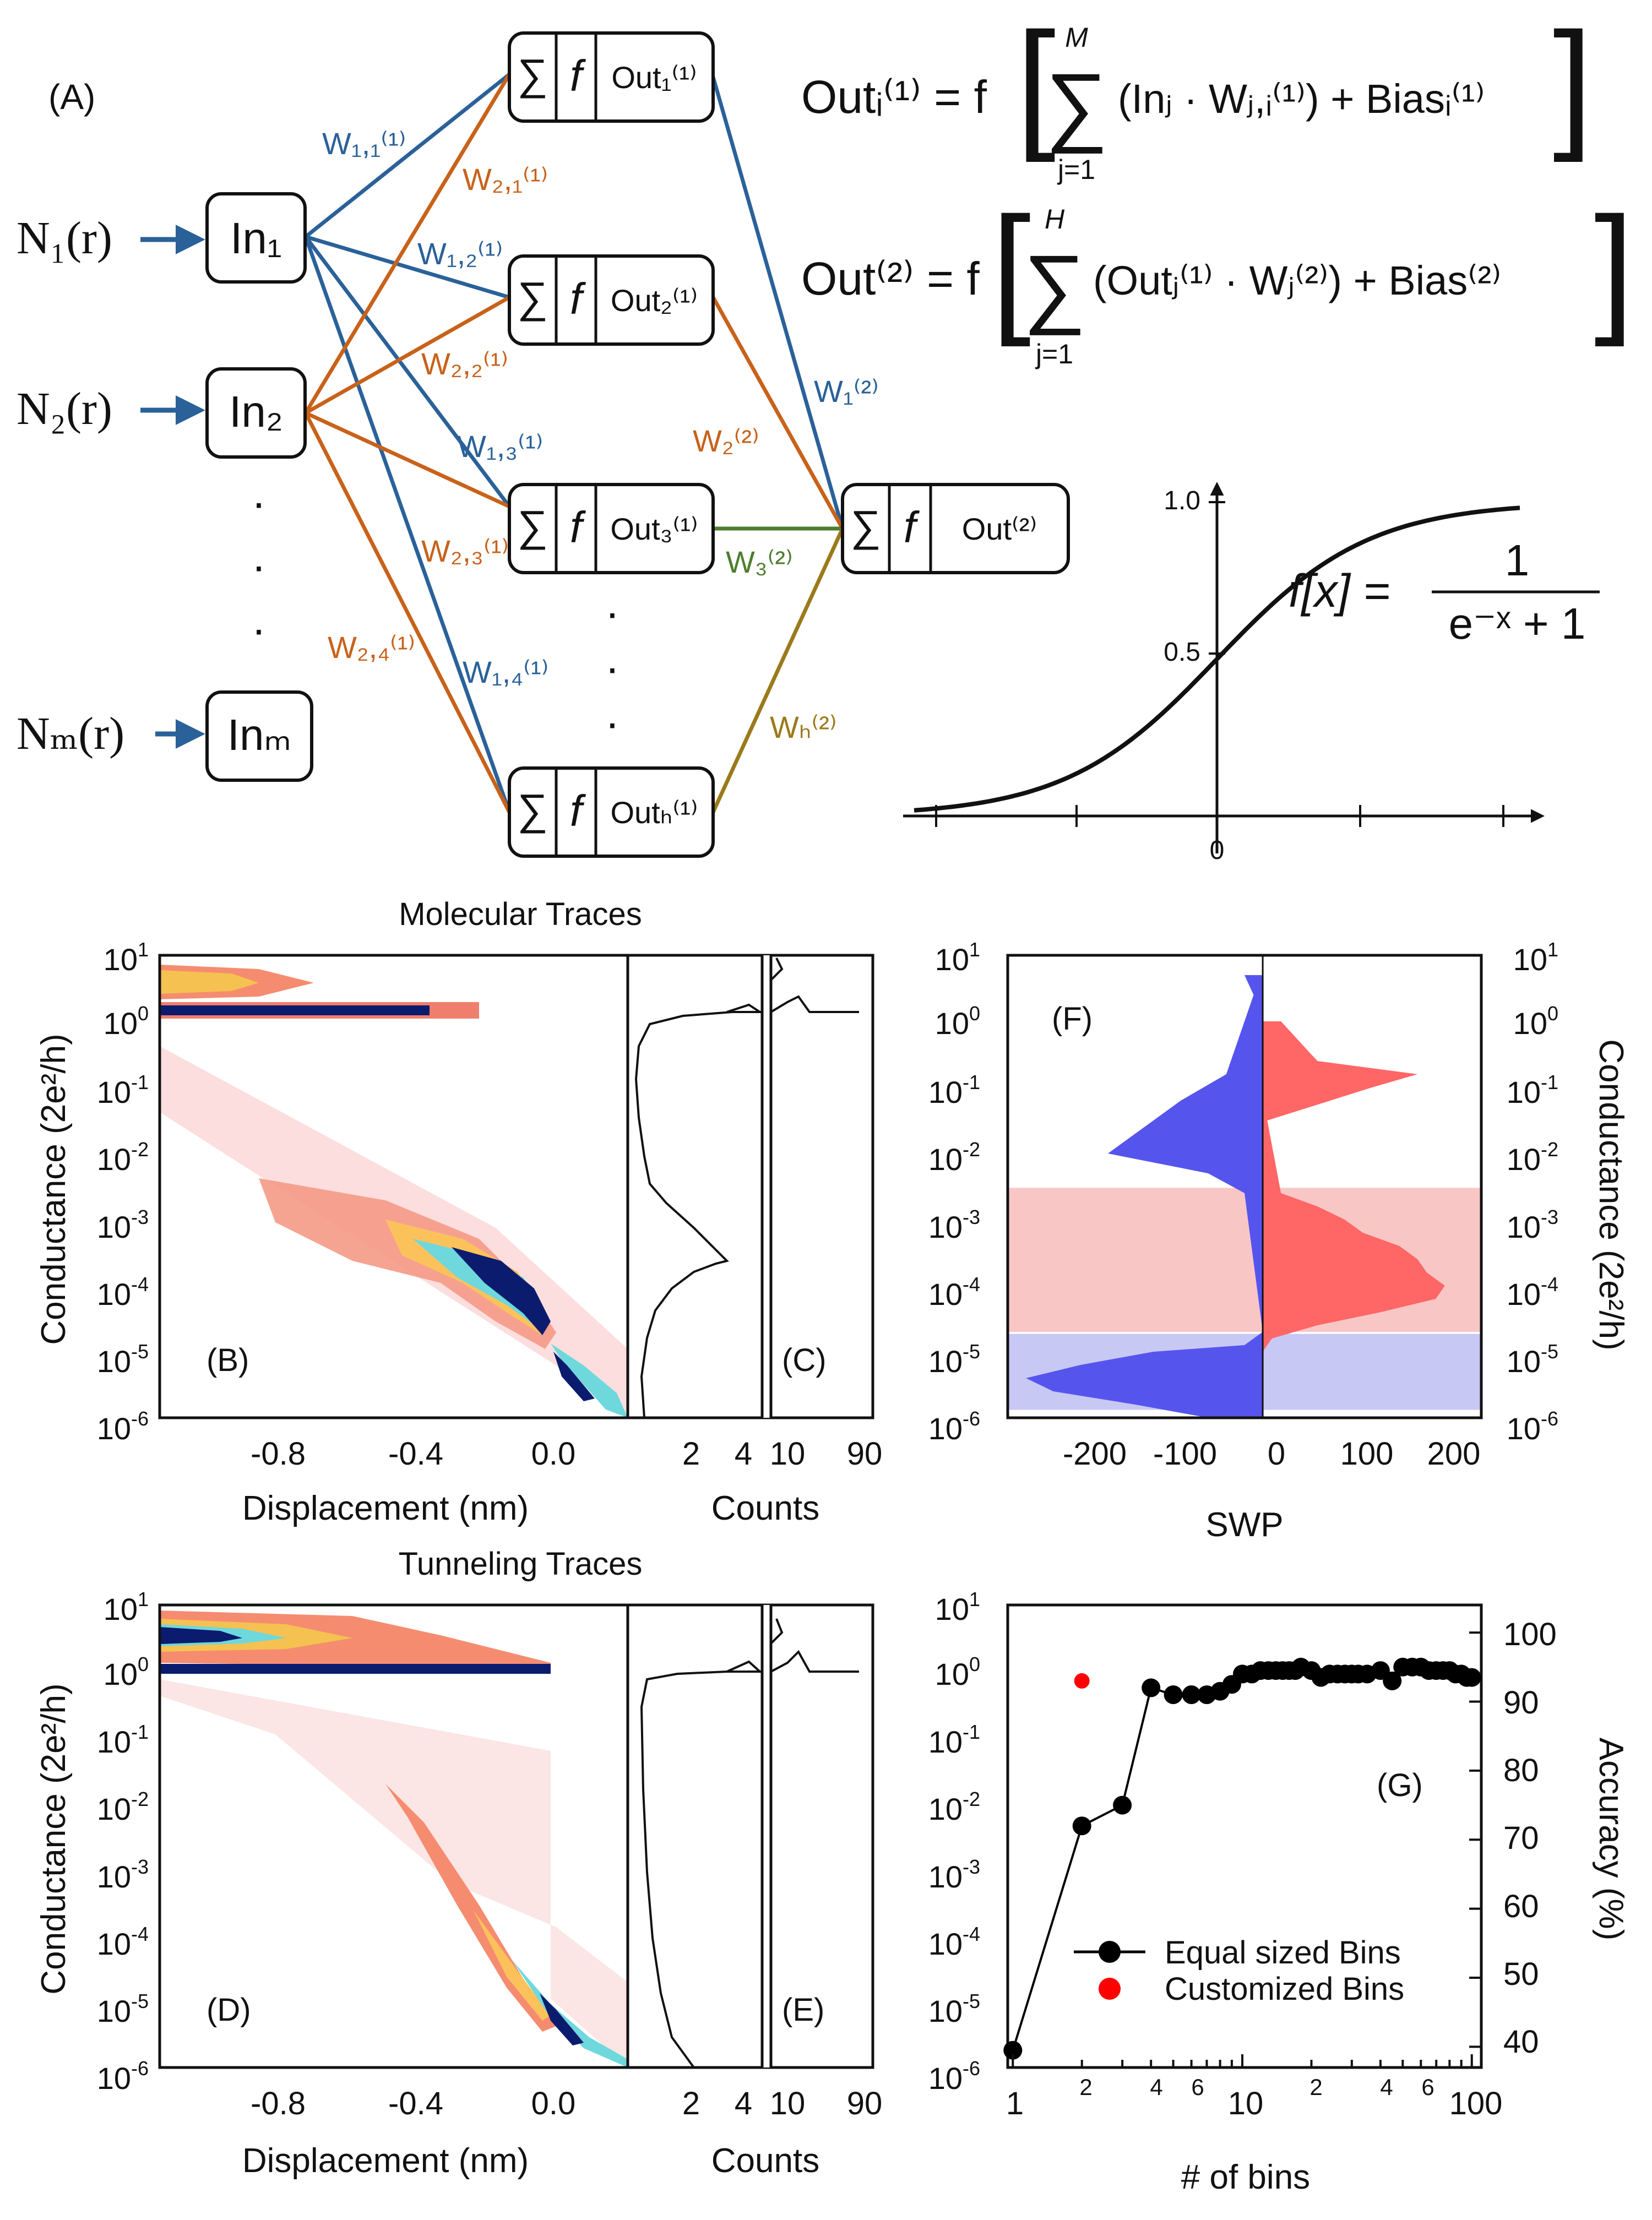 The height and width of the screenshot is (2220, 1652). Describe the element at coordinates (865, 1454) in the screenshot. I see `xtick-c-90: 90` at that location.